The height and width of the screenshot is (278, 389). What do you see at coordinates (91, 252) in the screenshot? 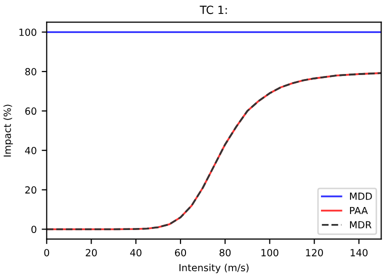
I see `x-tick-label: 20` at bounding box center [91, 252].